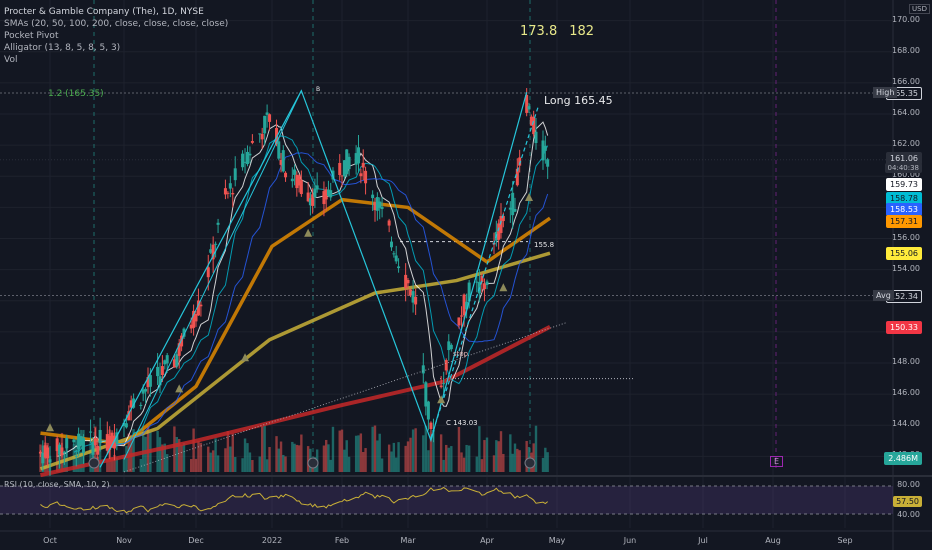 The image size is (932, 550). What do you see at coordinates (906, 362) in the screenshot?
I see `price-tick: 148.00` at bounding box center [906, 362].